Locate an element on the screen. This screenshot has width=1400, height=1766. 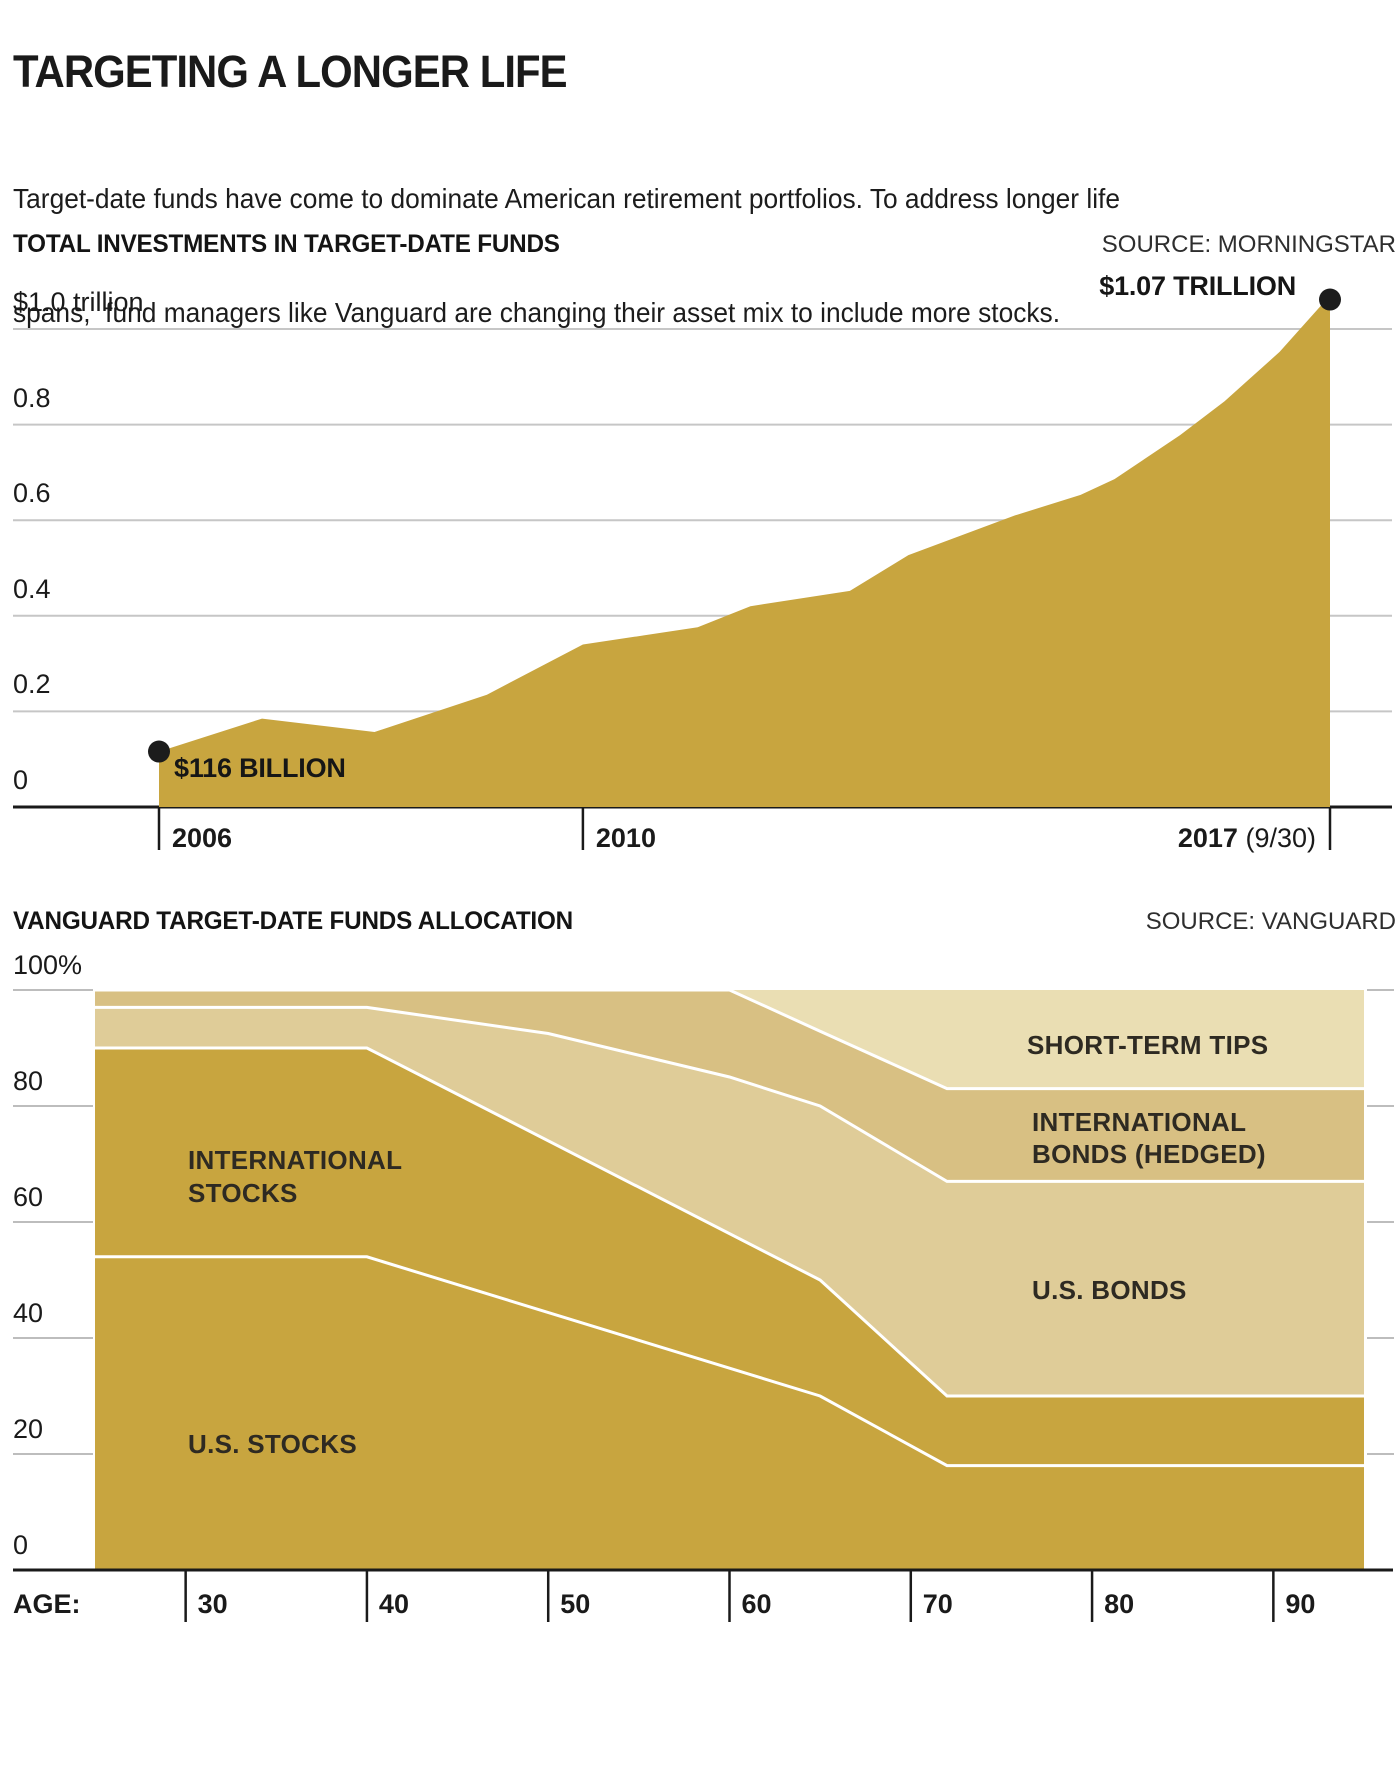
x-axis-label-year: 2017 is located at coordinates (1207, 838).